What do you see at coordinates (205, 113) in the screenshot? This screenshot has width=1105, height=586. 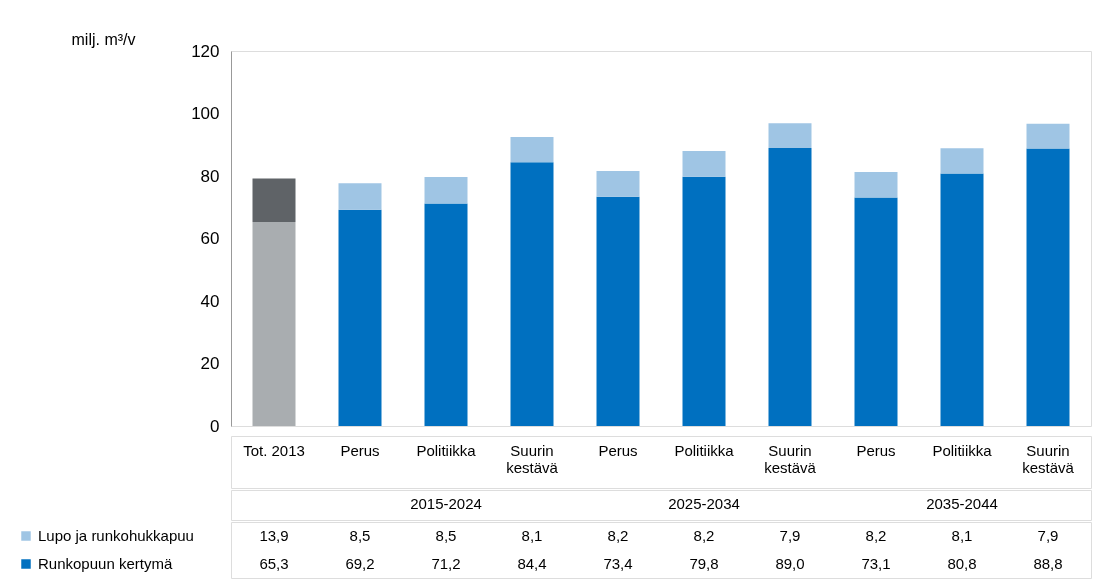 I see `y-tick-label: 100` at bounding box center [205, 113].